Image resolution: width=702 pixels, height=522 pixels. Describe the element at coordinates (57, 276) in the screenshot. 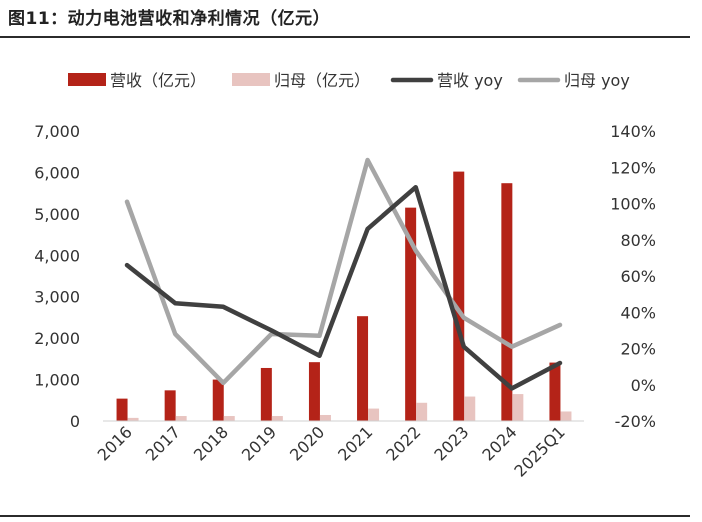

I see `y-axis-left: 0 1,000 2,000 3,000 4,000 5,000 6,000 7,000` at that location.